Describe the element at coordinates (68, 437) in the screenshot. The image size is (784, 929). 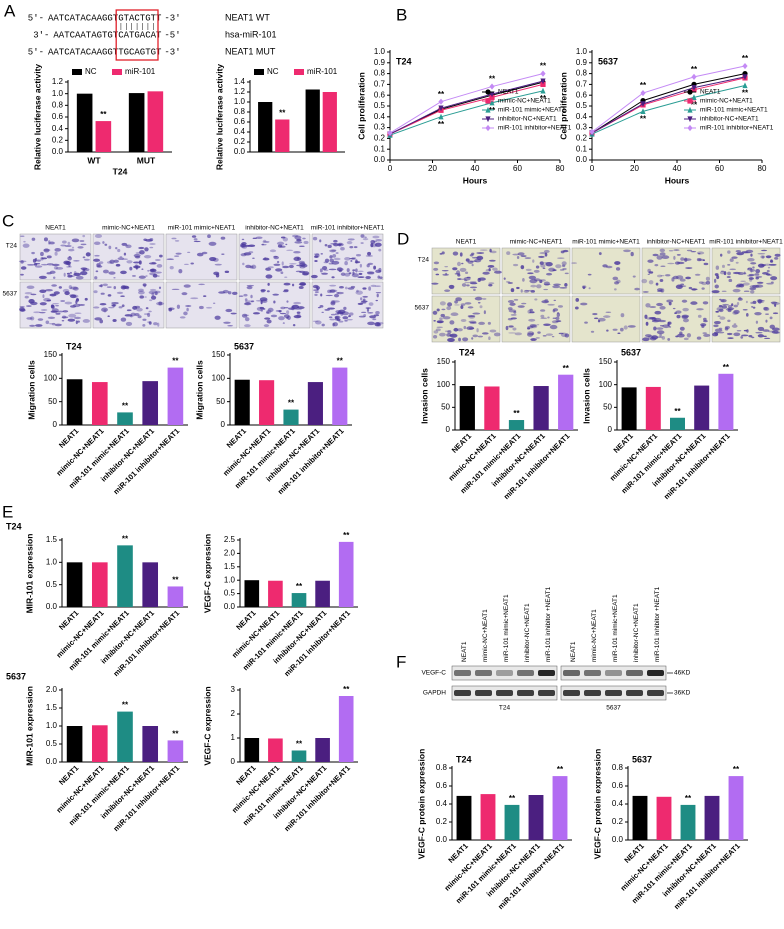
I see `x-tick-label: NEAT1` at that location.